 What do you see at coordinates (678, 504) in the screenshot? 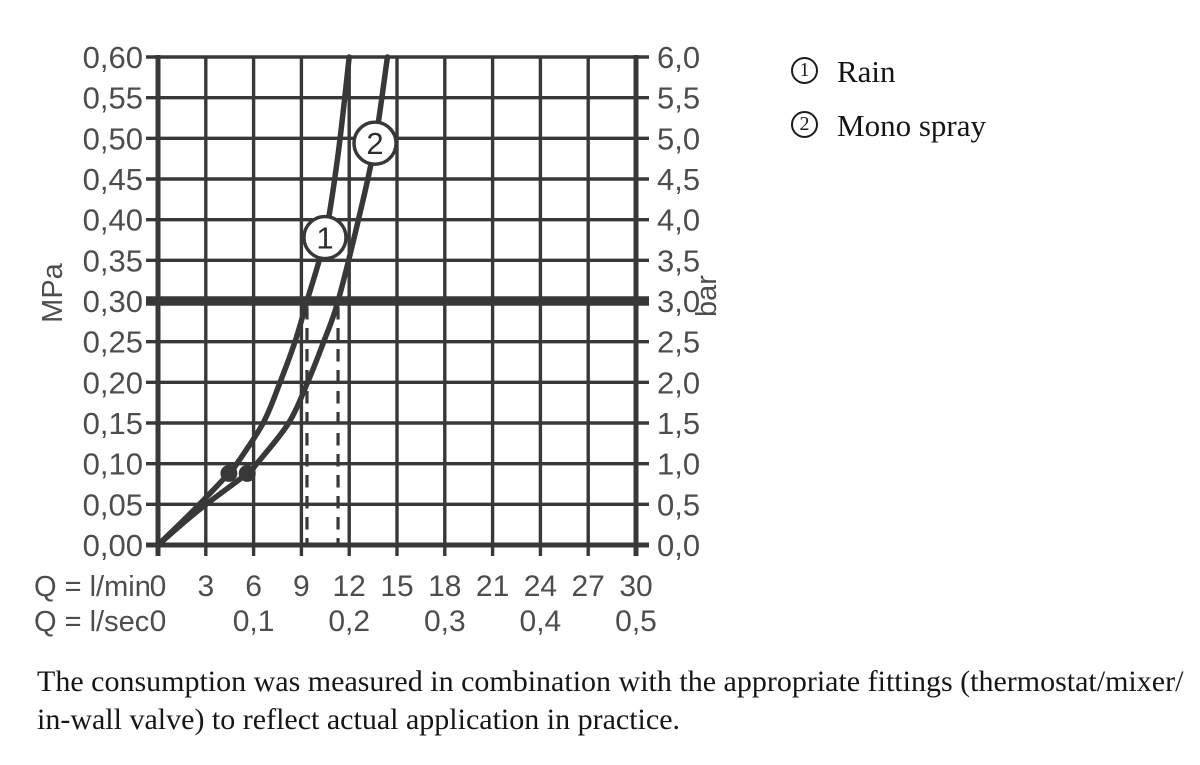
I see `y-right-tick-label: 0,5` at bounding box center [678, 504].